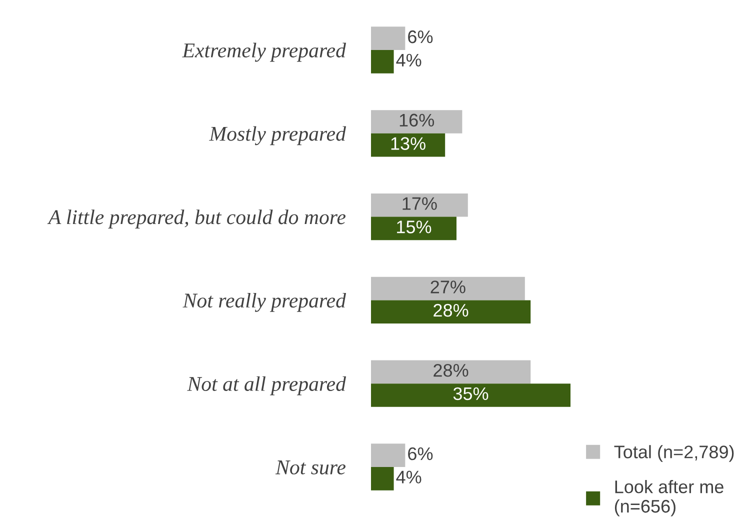 This screenshot has width=739, height=517. Describe the element at coordinates (196, 219) in the screenshot. I see `y-tick-label: A little prepared, but could do more` at that location.